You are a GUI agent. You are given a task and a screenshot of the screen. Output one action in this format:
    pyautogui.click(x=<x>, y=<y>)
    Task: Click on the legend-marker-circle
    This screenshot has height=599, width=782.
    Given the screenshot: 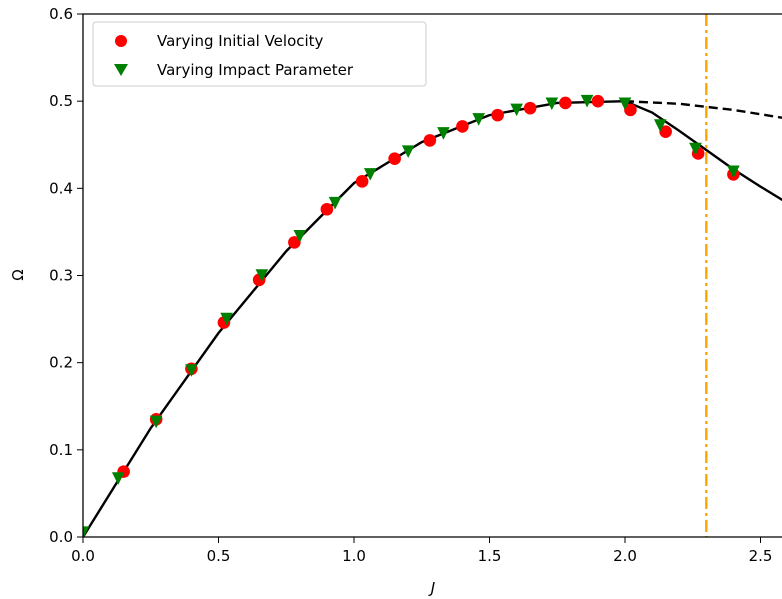 What is the action you would take?
    pyautogui.click(x=121, y=41)
    